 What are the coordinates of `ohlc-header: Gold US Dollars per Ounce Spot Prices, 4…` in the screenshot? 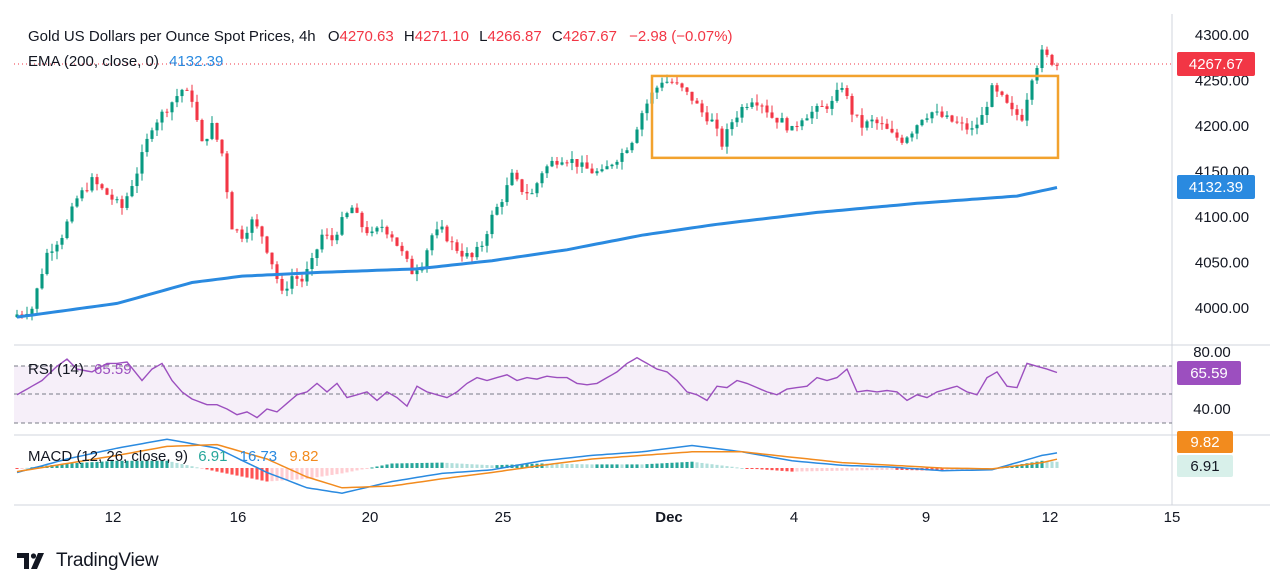 It's located at (380, 36).